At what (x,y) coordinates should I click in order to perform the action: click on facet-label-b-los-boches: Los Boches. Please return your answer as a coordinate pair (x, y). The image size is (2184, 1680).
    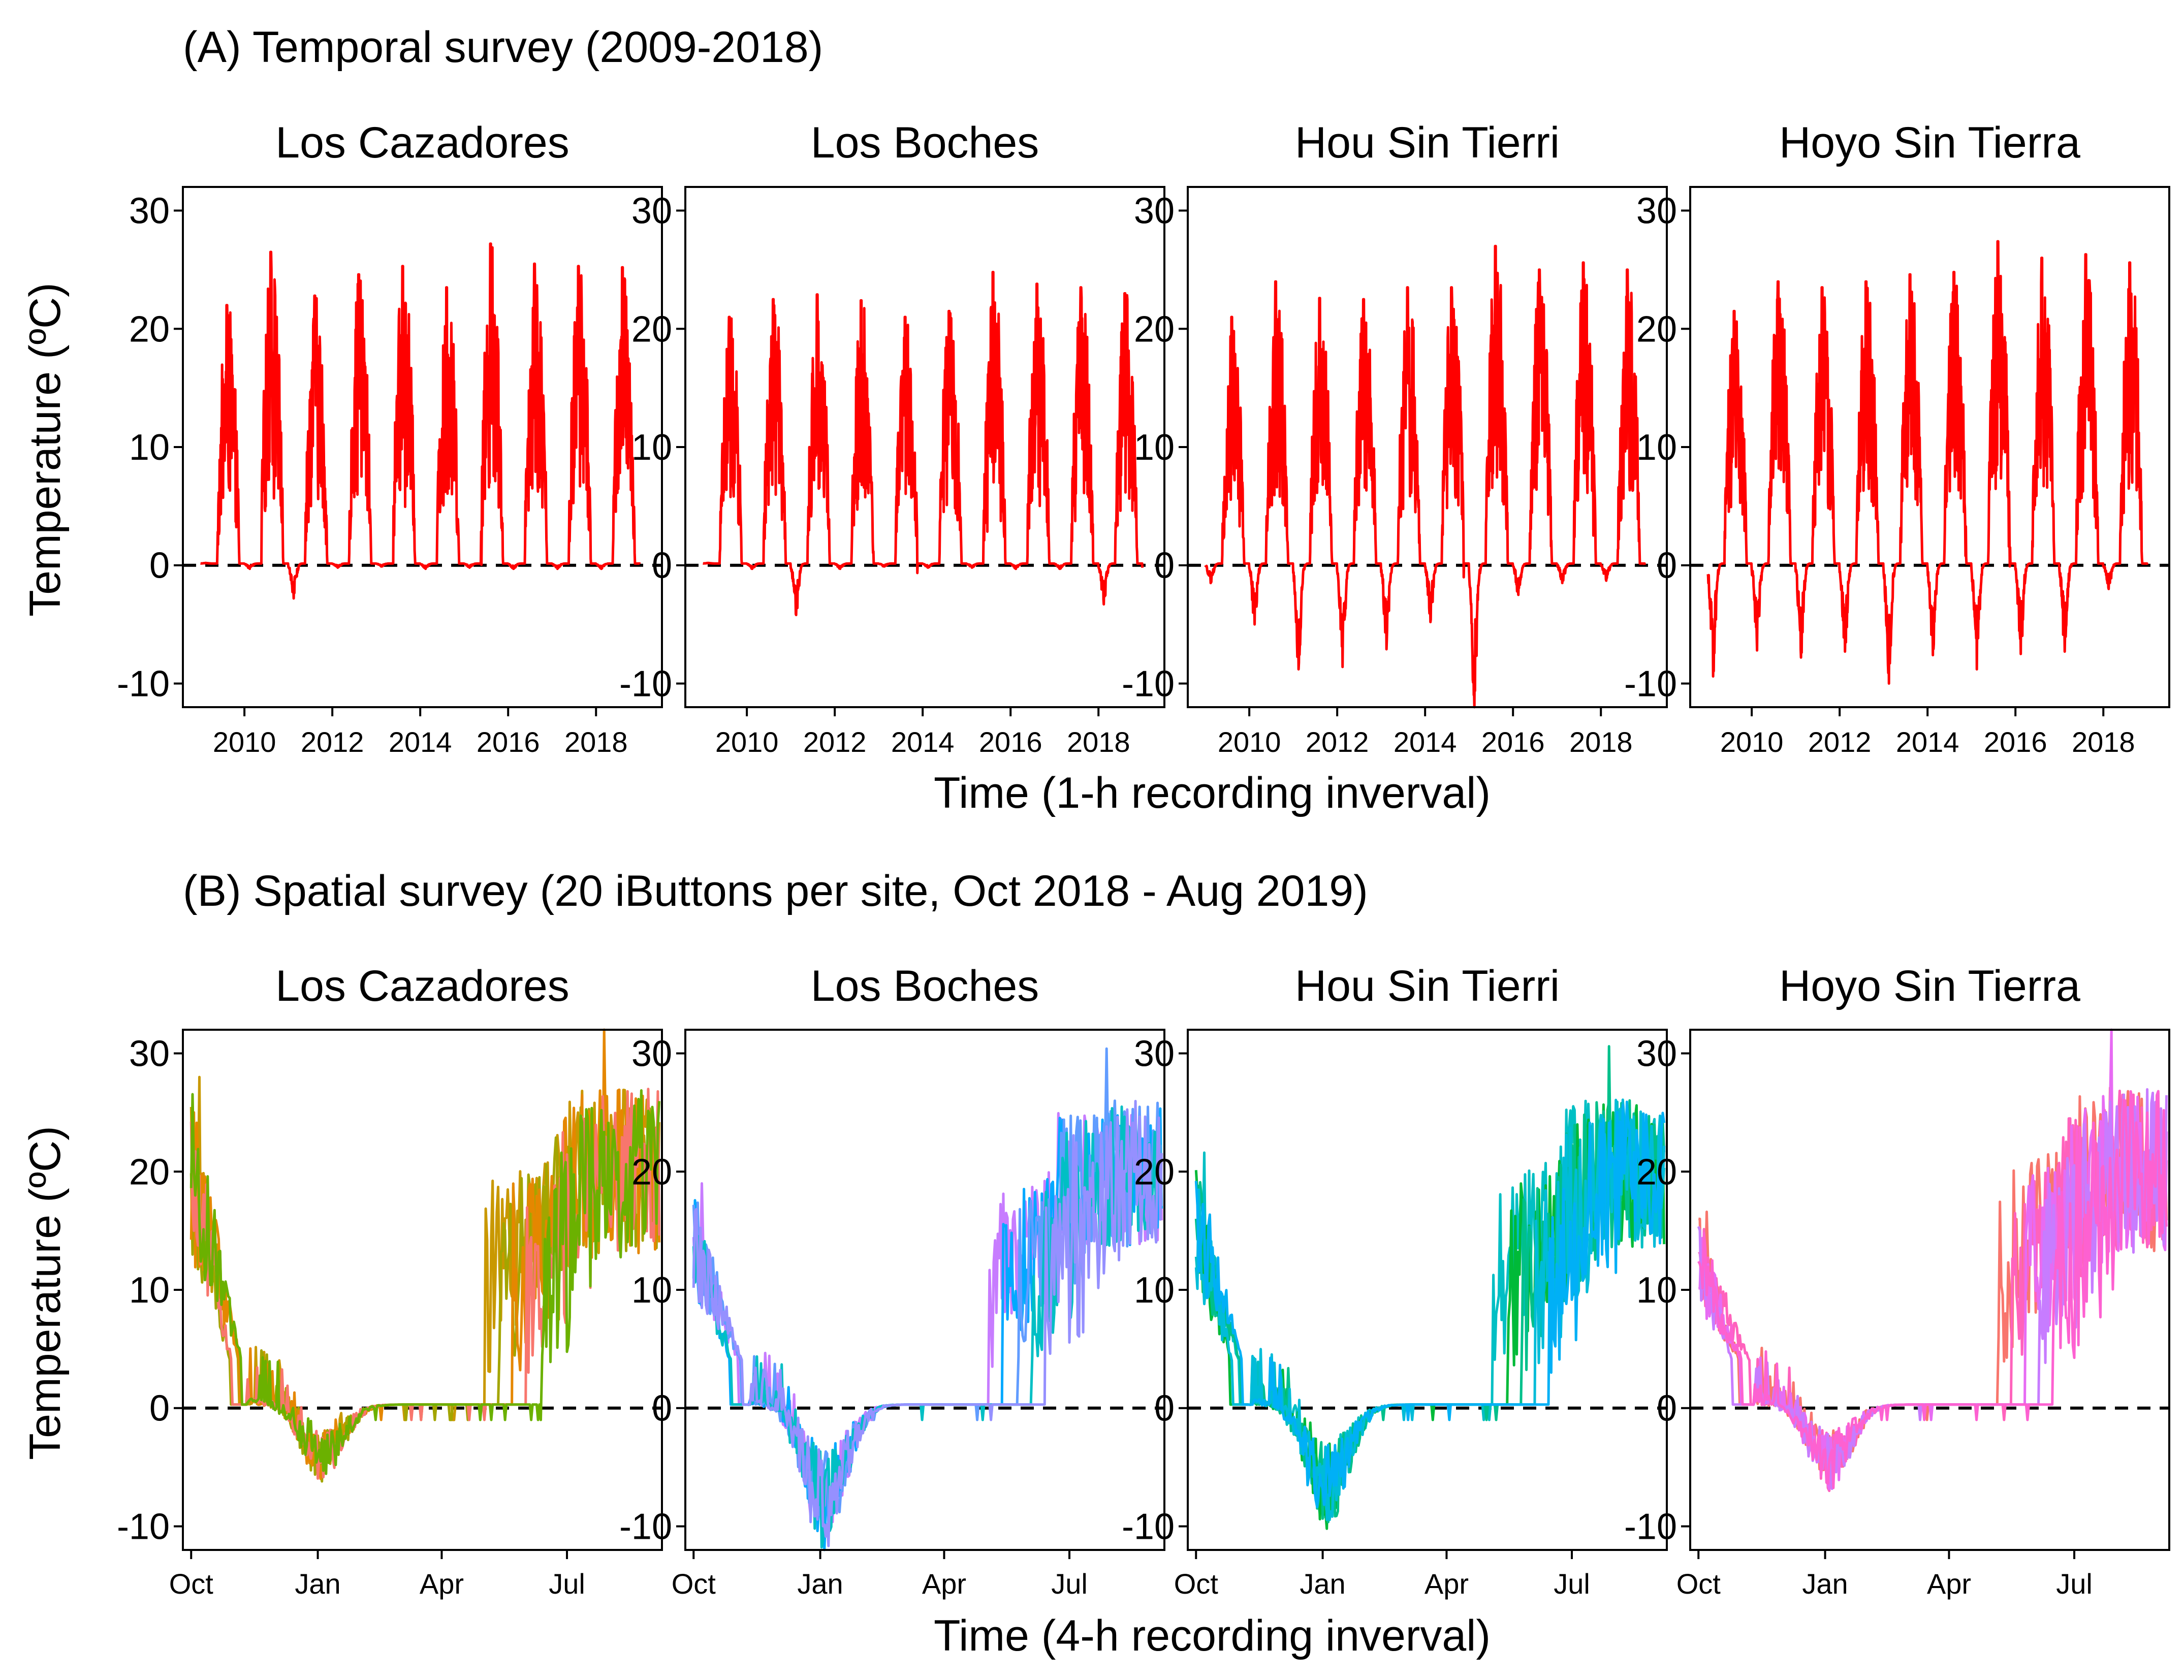
    Looking at the image, I should click on (925, 986).